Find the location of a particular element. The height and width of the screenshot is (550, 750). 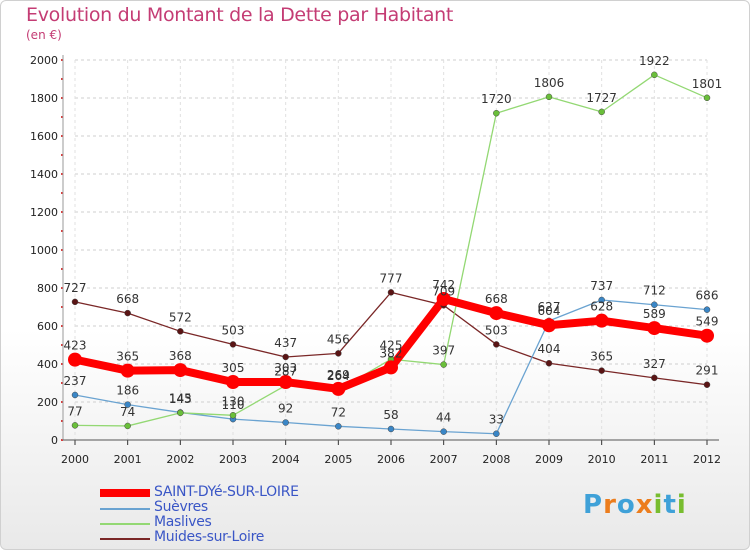

data-label: 404 is located at coordinates (549, 349).